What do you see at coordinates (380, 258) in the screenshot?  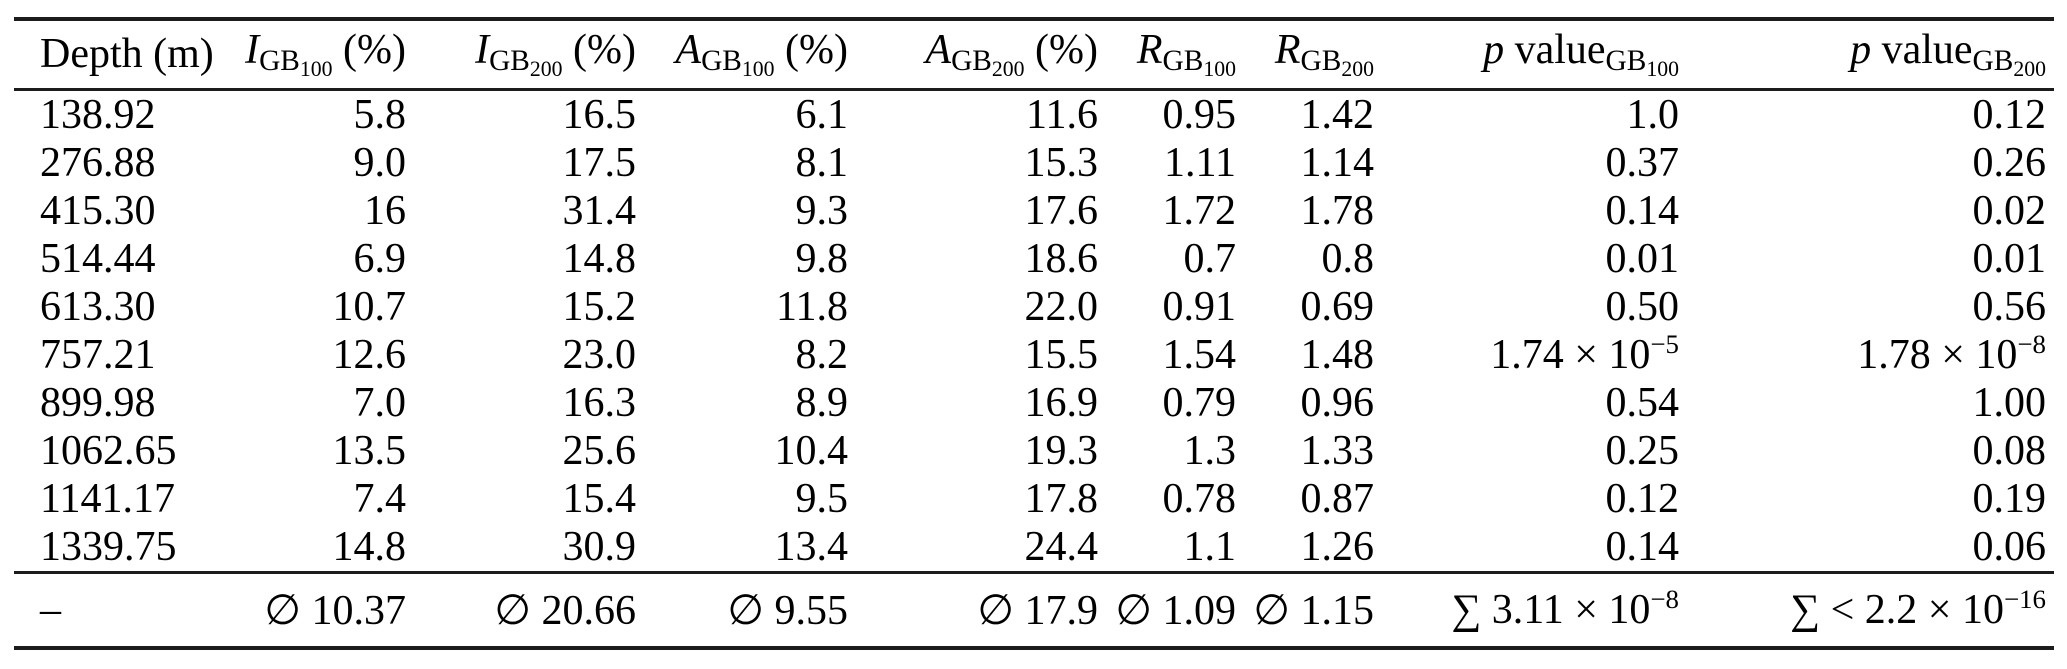 I see `table-cell: 6.9` at bounding box center [380, 258].